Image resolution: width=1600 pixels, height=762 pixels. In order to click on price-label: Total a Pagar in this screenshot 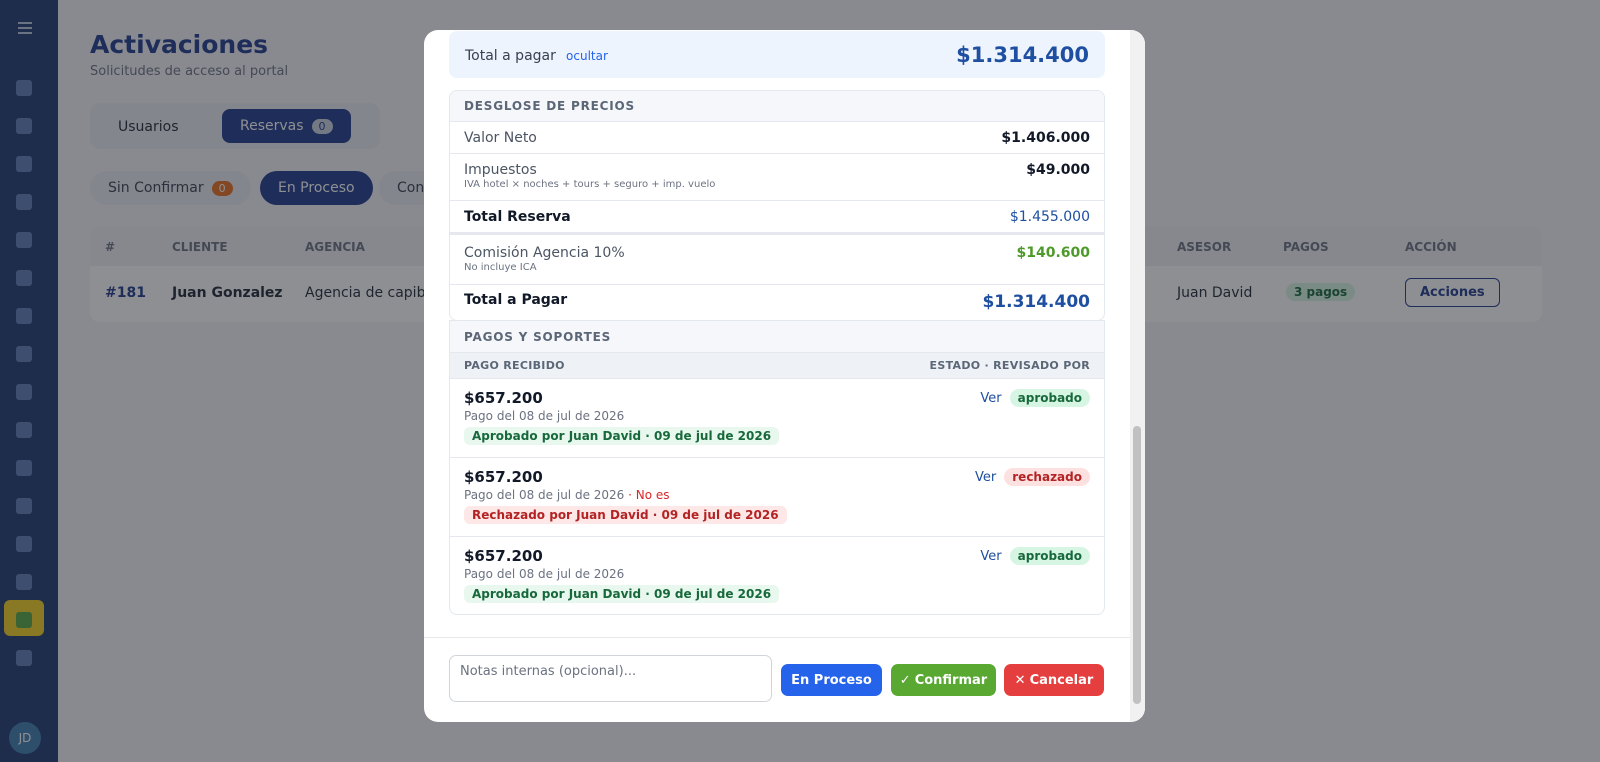, I will do `click(516, 300)`.